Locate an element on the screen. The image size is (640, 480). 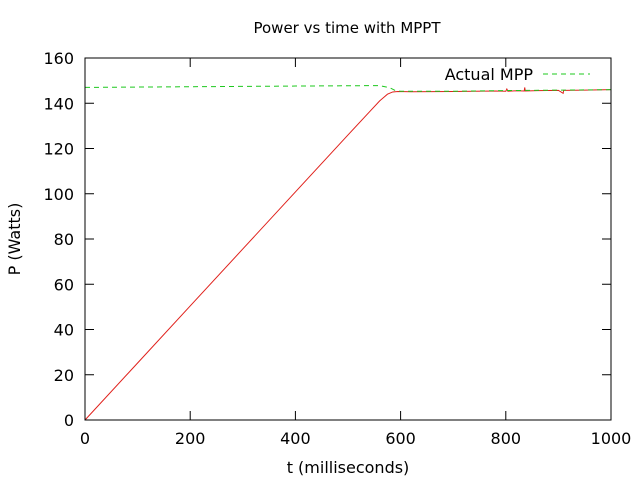
chart-title: Power vs time with MPPT is located at coordinates (347, 28).